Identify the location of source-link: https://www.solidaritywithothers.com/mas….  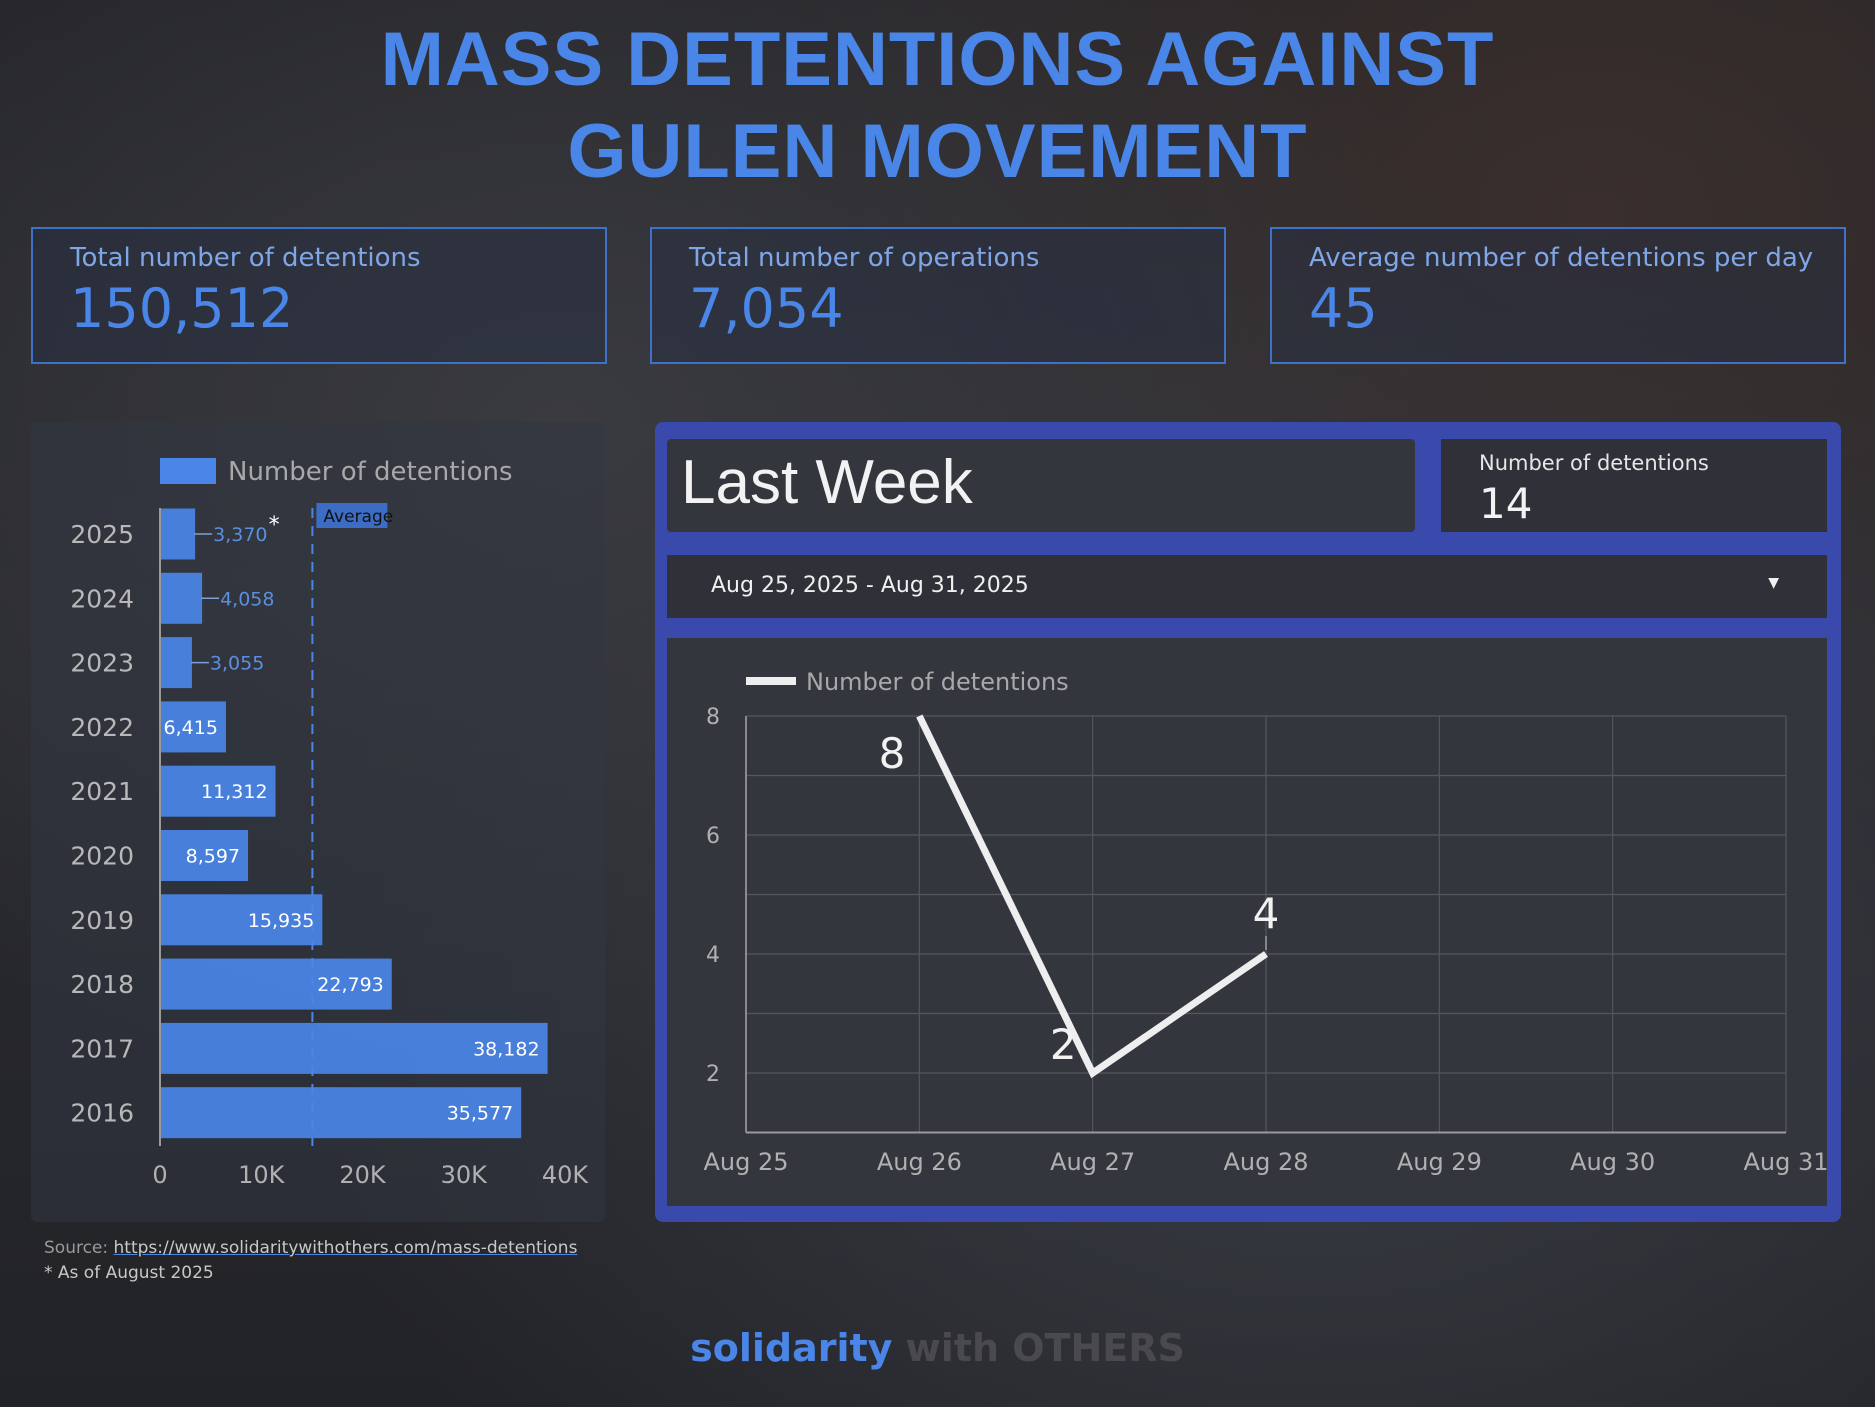
(345, 1248).